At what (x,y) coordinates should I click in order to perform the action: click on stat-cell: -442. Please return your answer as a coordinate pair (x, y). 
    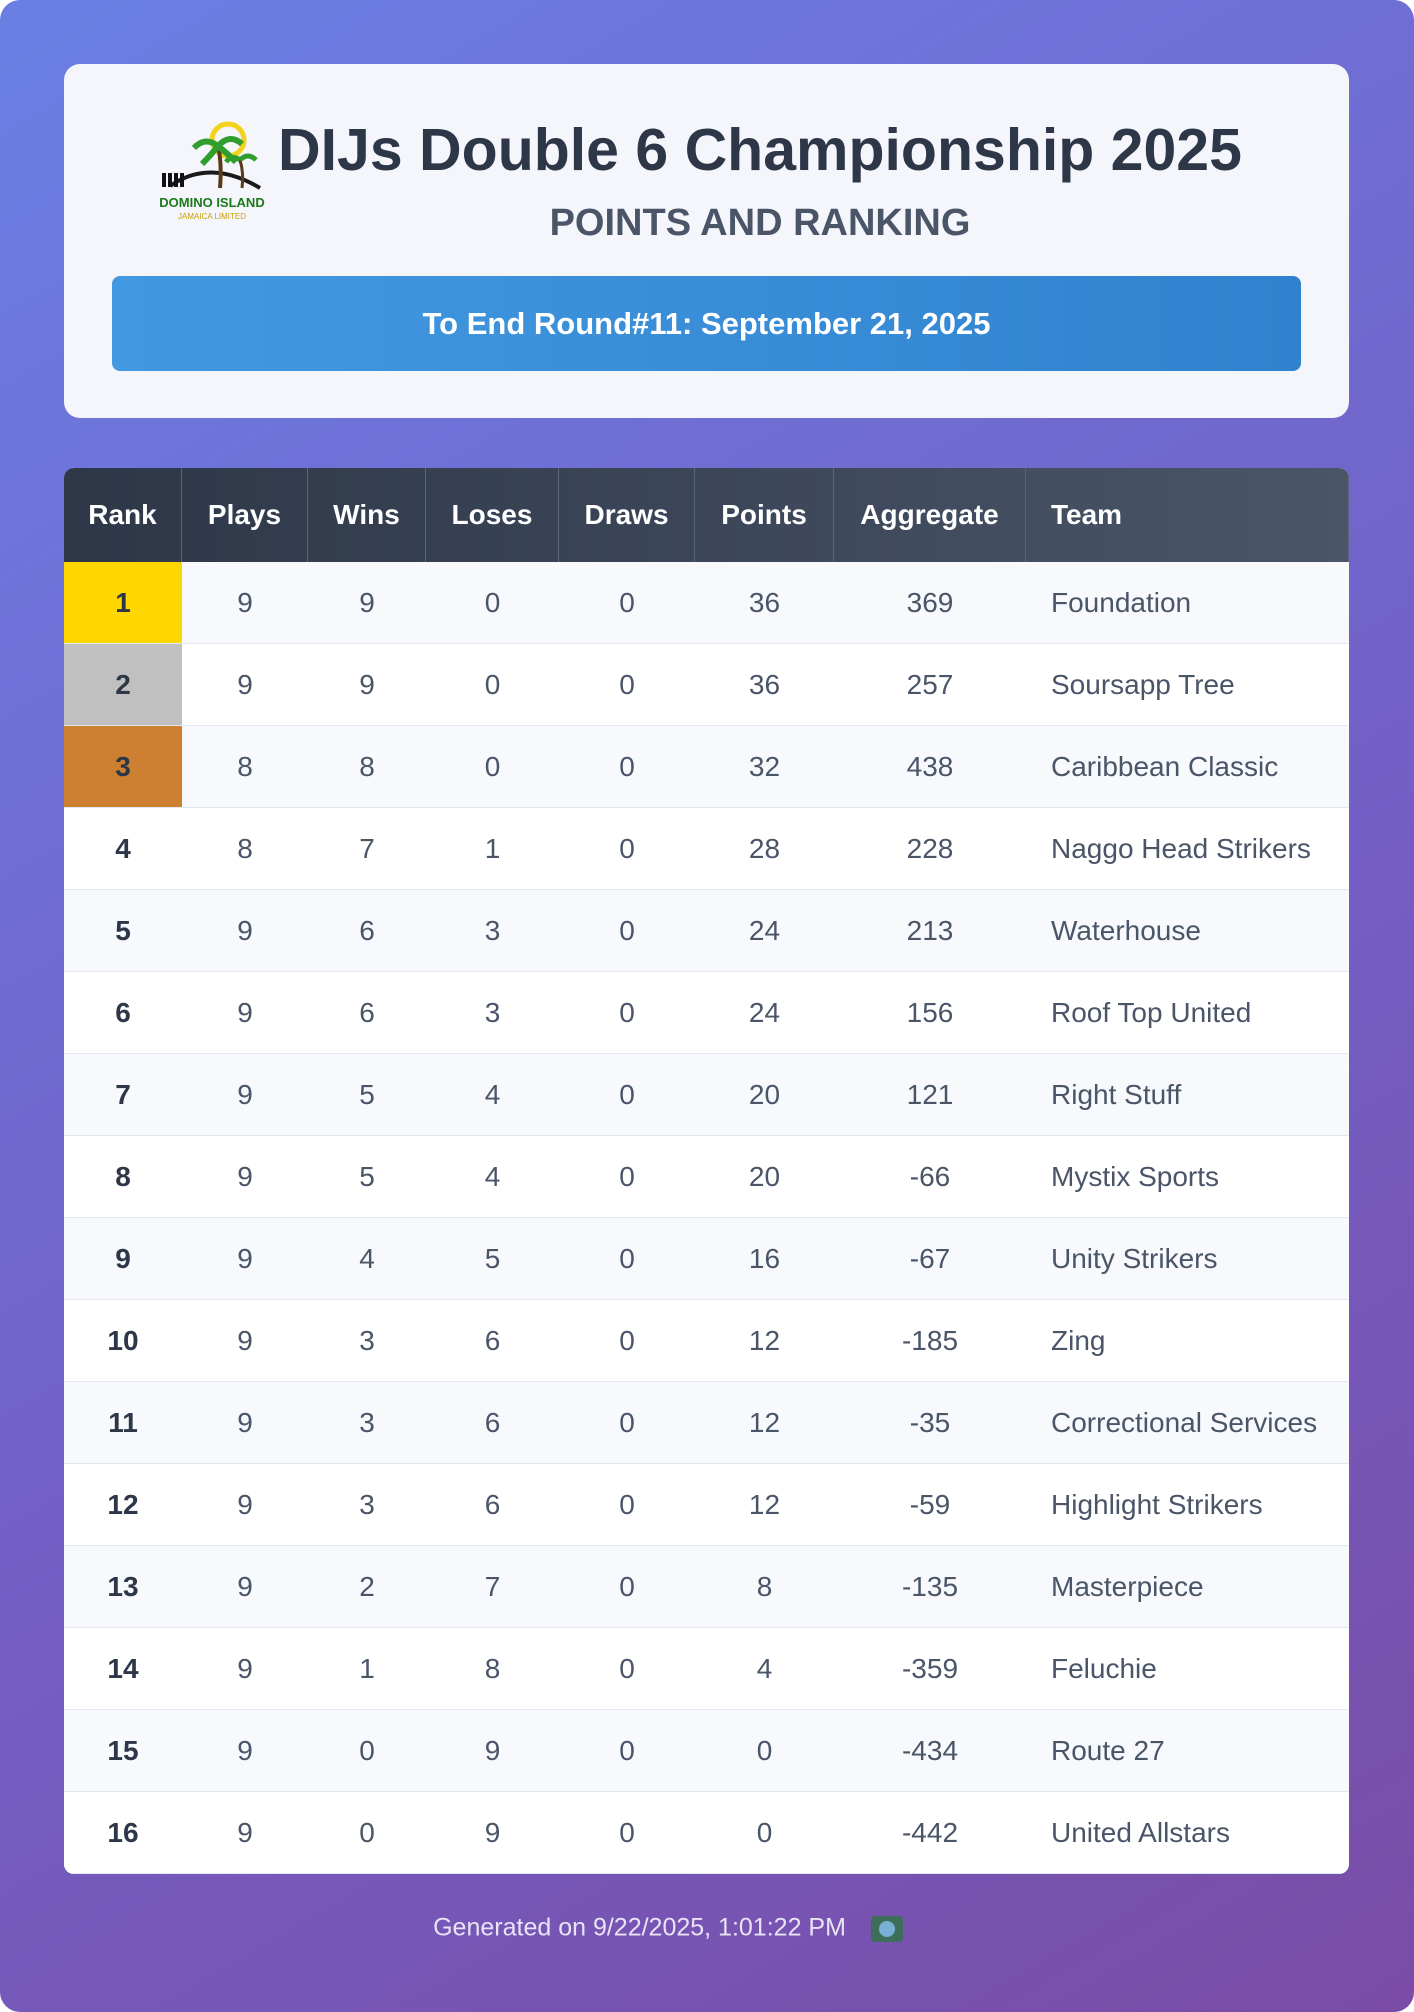
    Looking at the image, I should click on (930, 1832).